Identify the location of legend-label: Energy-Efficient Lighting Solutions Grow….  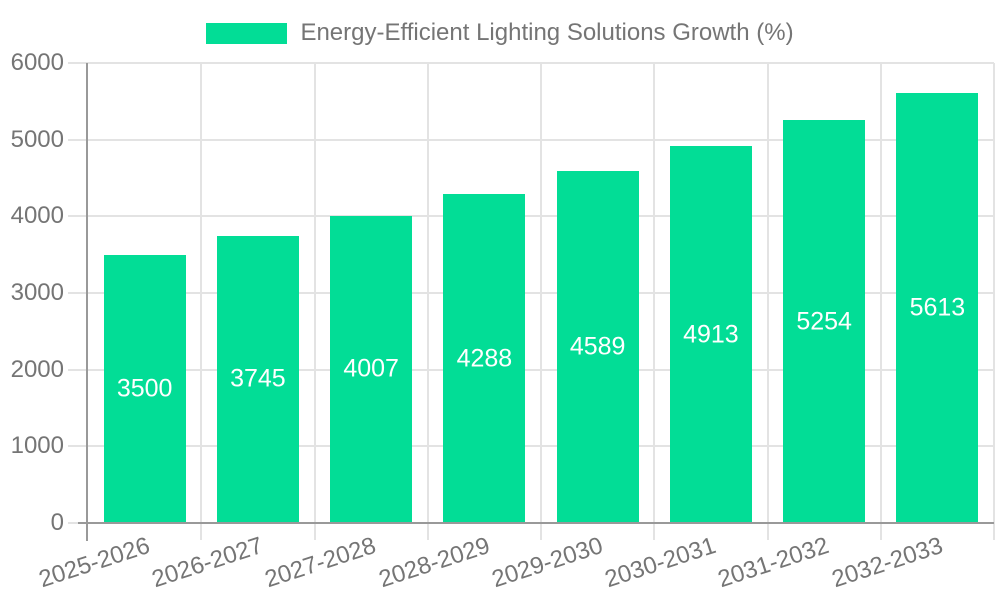
(547, 32).